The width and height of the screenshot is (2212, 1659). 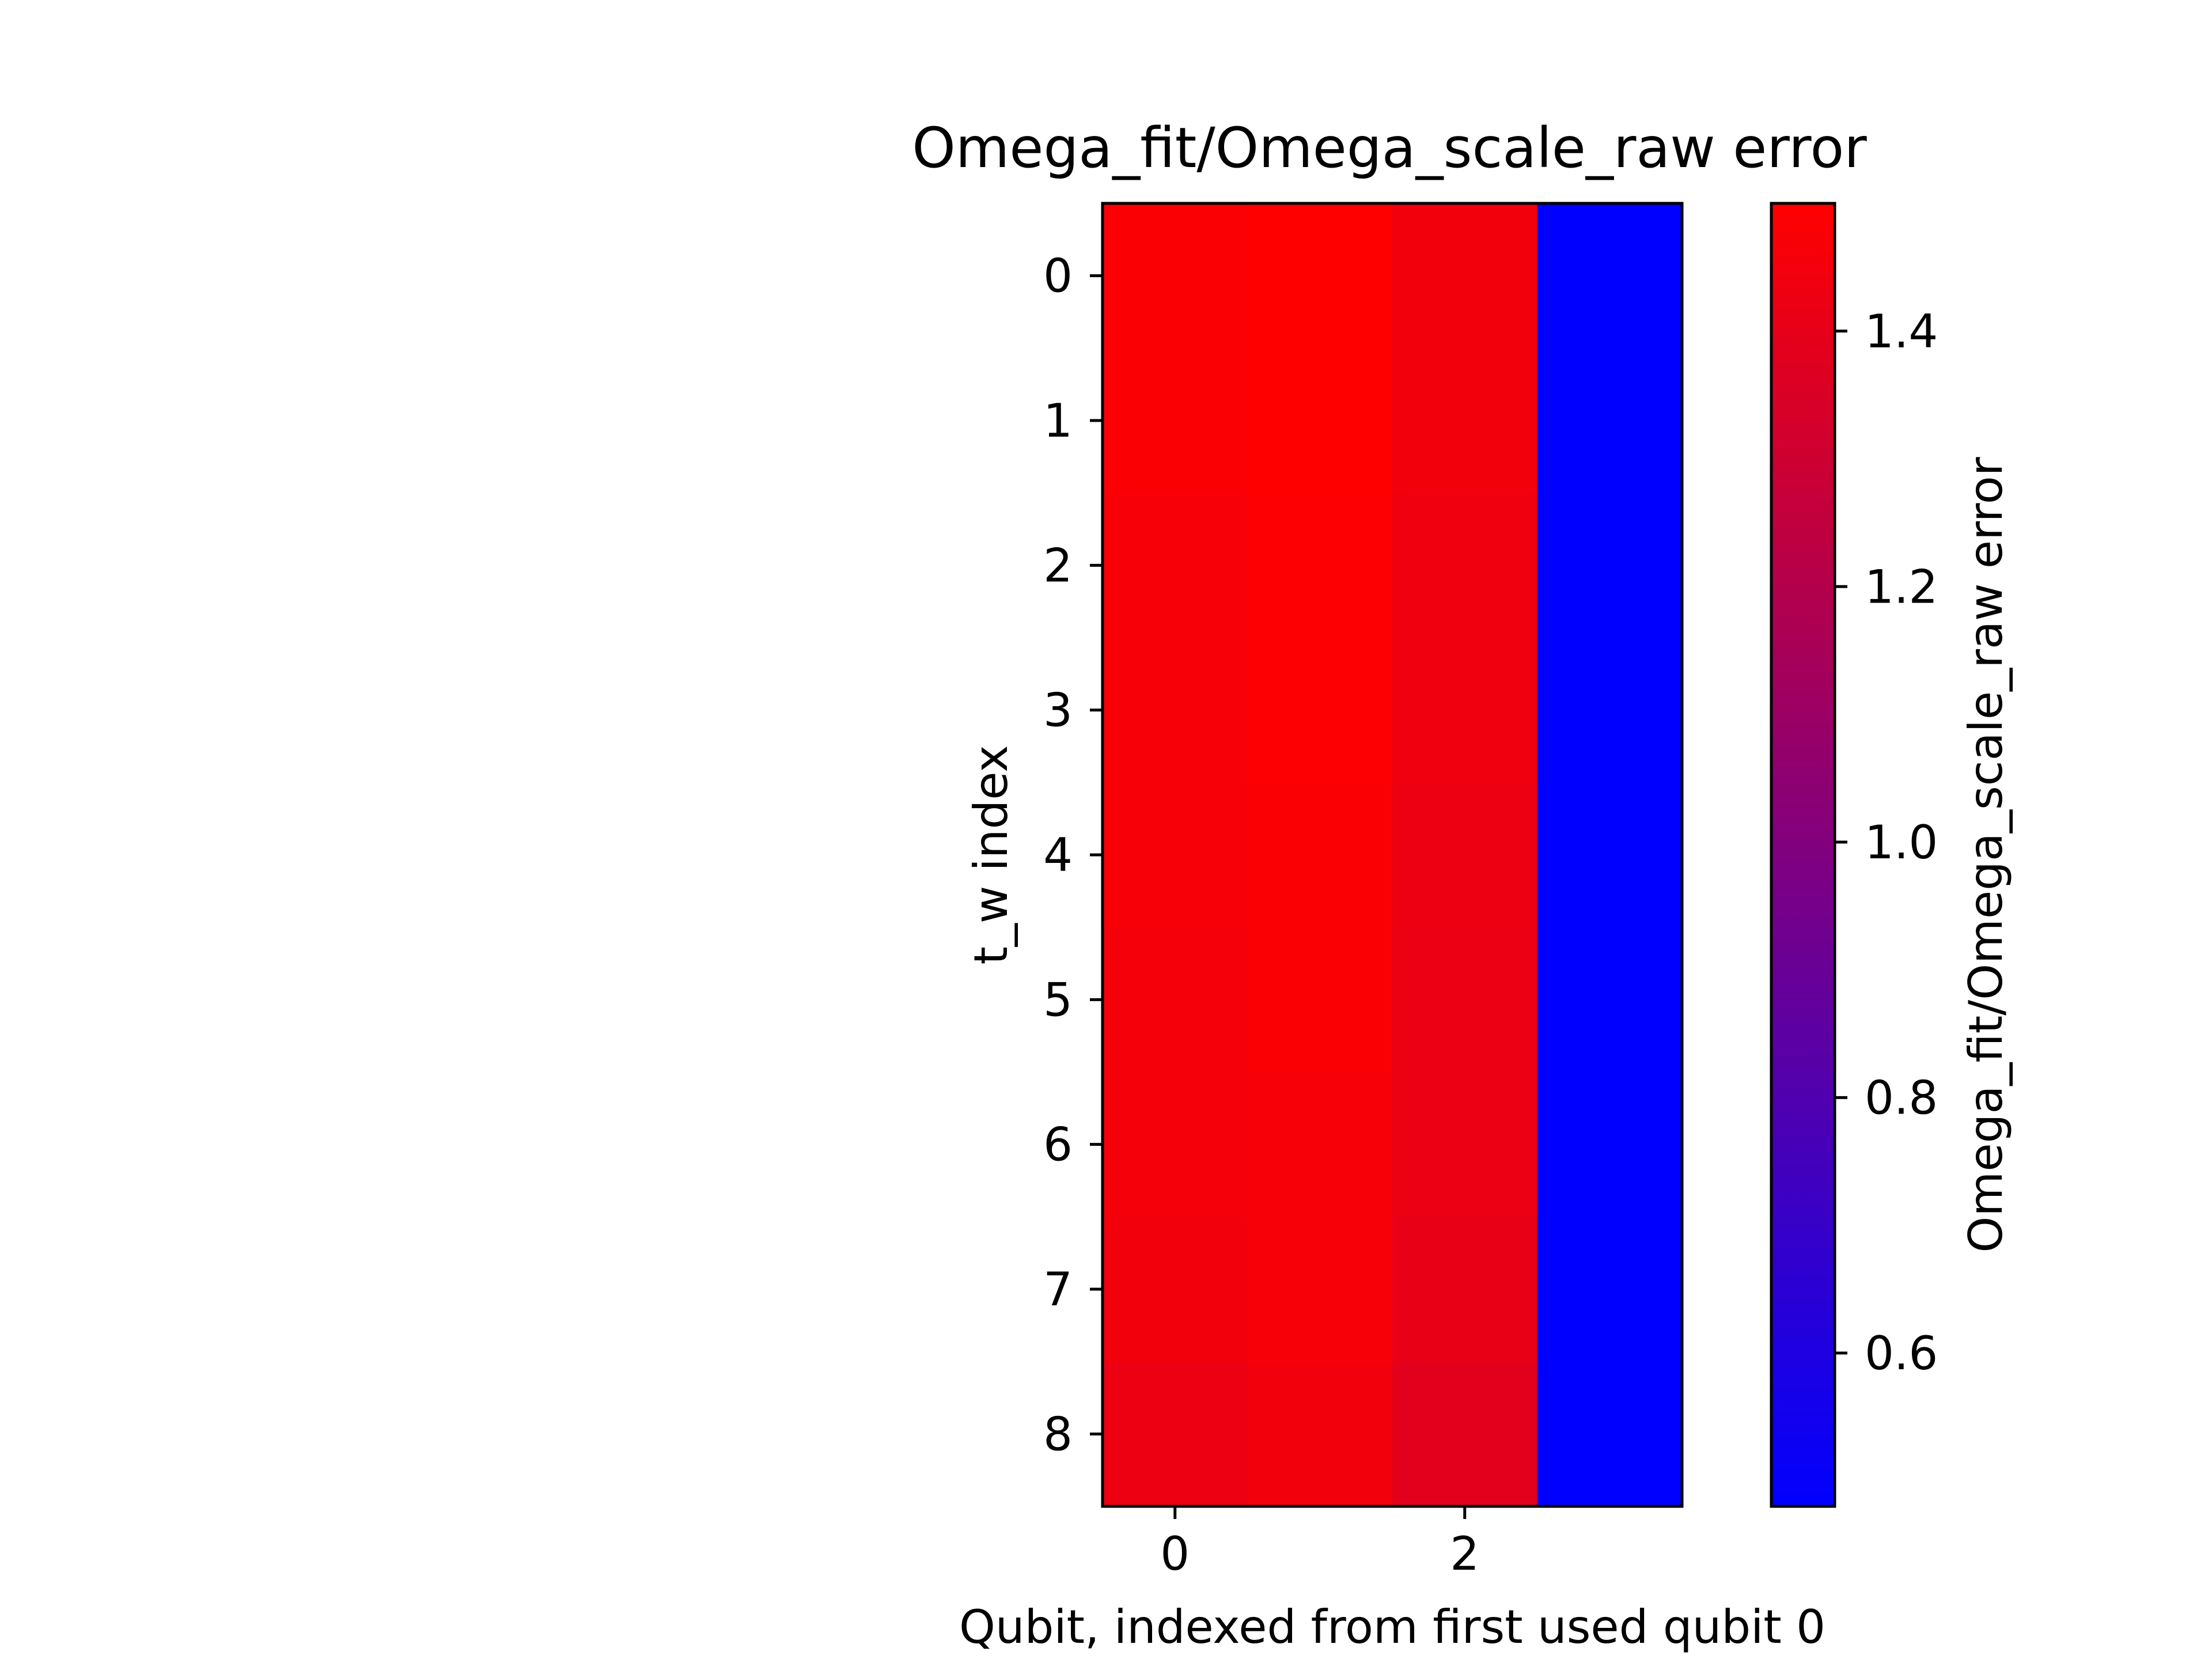 I want to click on y-axis-label: t_w index, so click(x=991, y=854).